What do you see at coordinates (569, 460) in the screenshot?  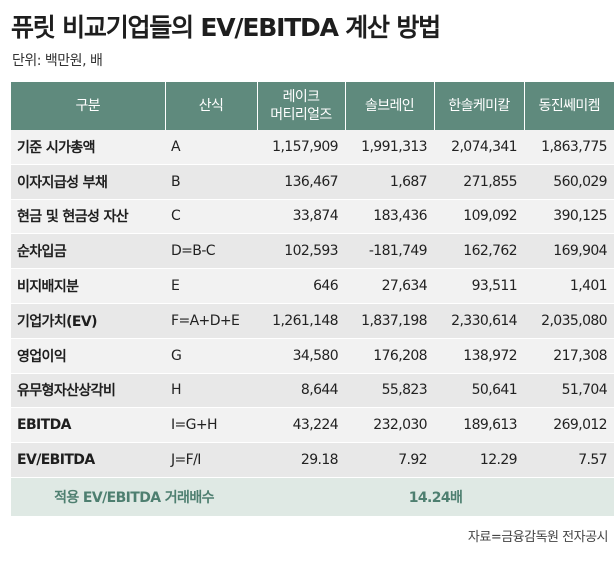 I see `row-value: 7.57` at bounding box center [569, 460].